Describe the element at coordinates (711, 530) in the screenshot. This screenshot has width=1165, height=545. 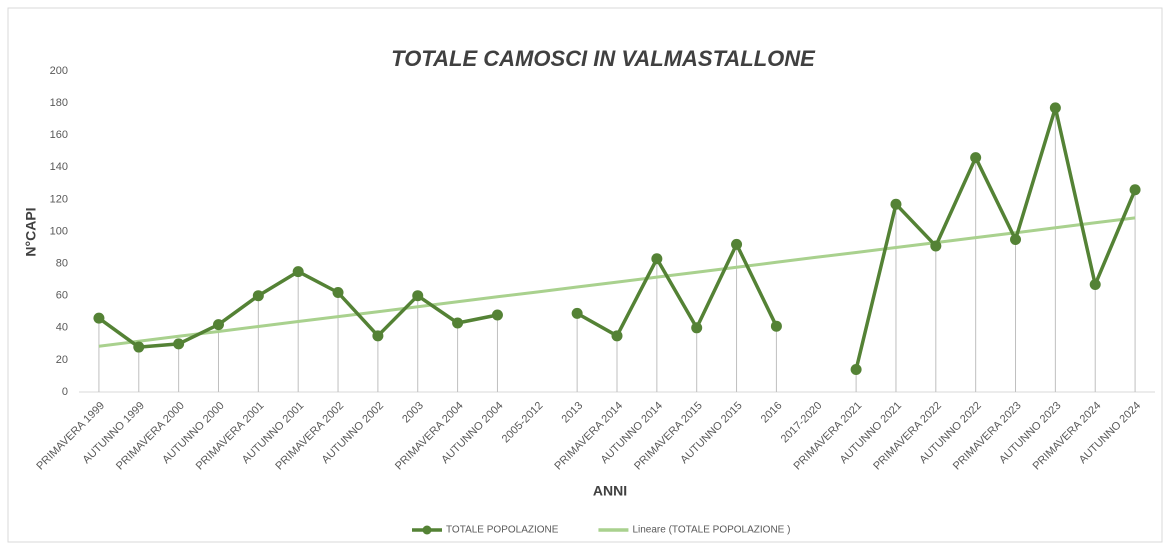
I see `legend-label: Lineare (TOTALE POPOLAZIONE )` at that location.